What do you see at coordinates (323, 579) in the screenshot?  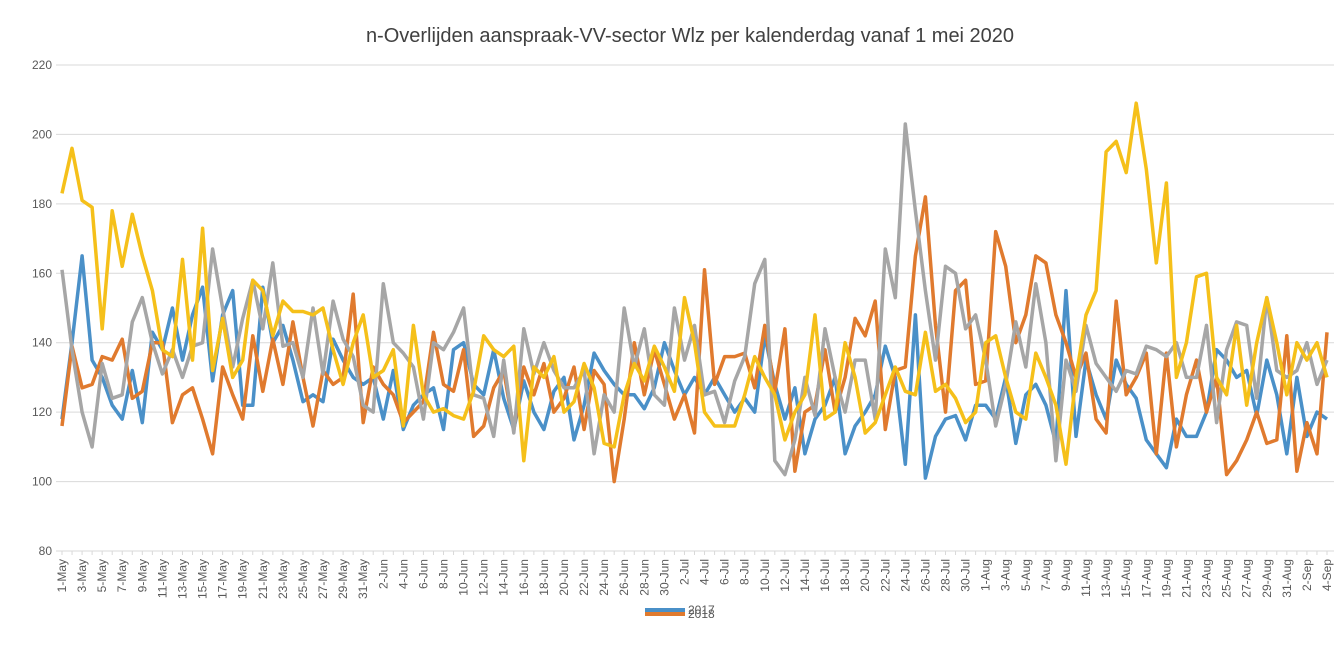 I see `x-tick-label: 27-May` at bounding box center [323, 579].